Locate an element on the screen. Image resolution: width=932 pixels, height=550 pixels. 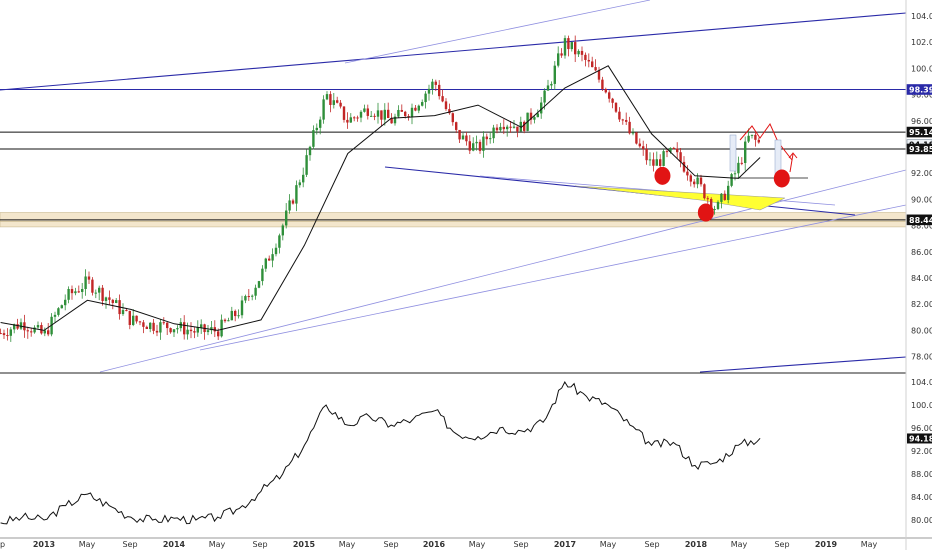
x-tick-18: Sep is located at coordinates (781, 544).